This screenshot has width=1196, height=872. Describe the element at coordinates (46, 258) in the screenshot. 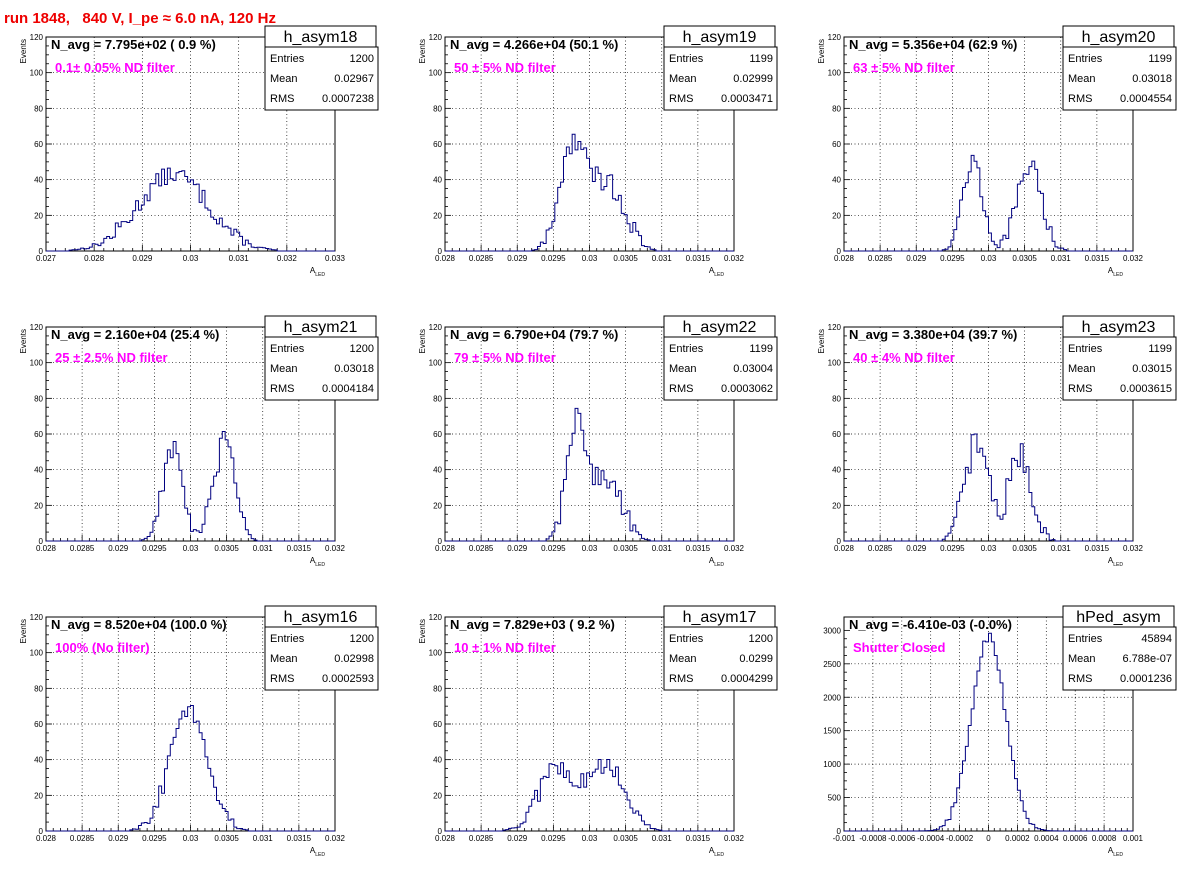

I see `x-tick-label: 0.027` at that location.